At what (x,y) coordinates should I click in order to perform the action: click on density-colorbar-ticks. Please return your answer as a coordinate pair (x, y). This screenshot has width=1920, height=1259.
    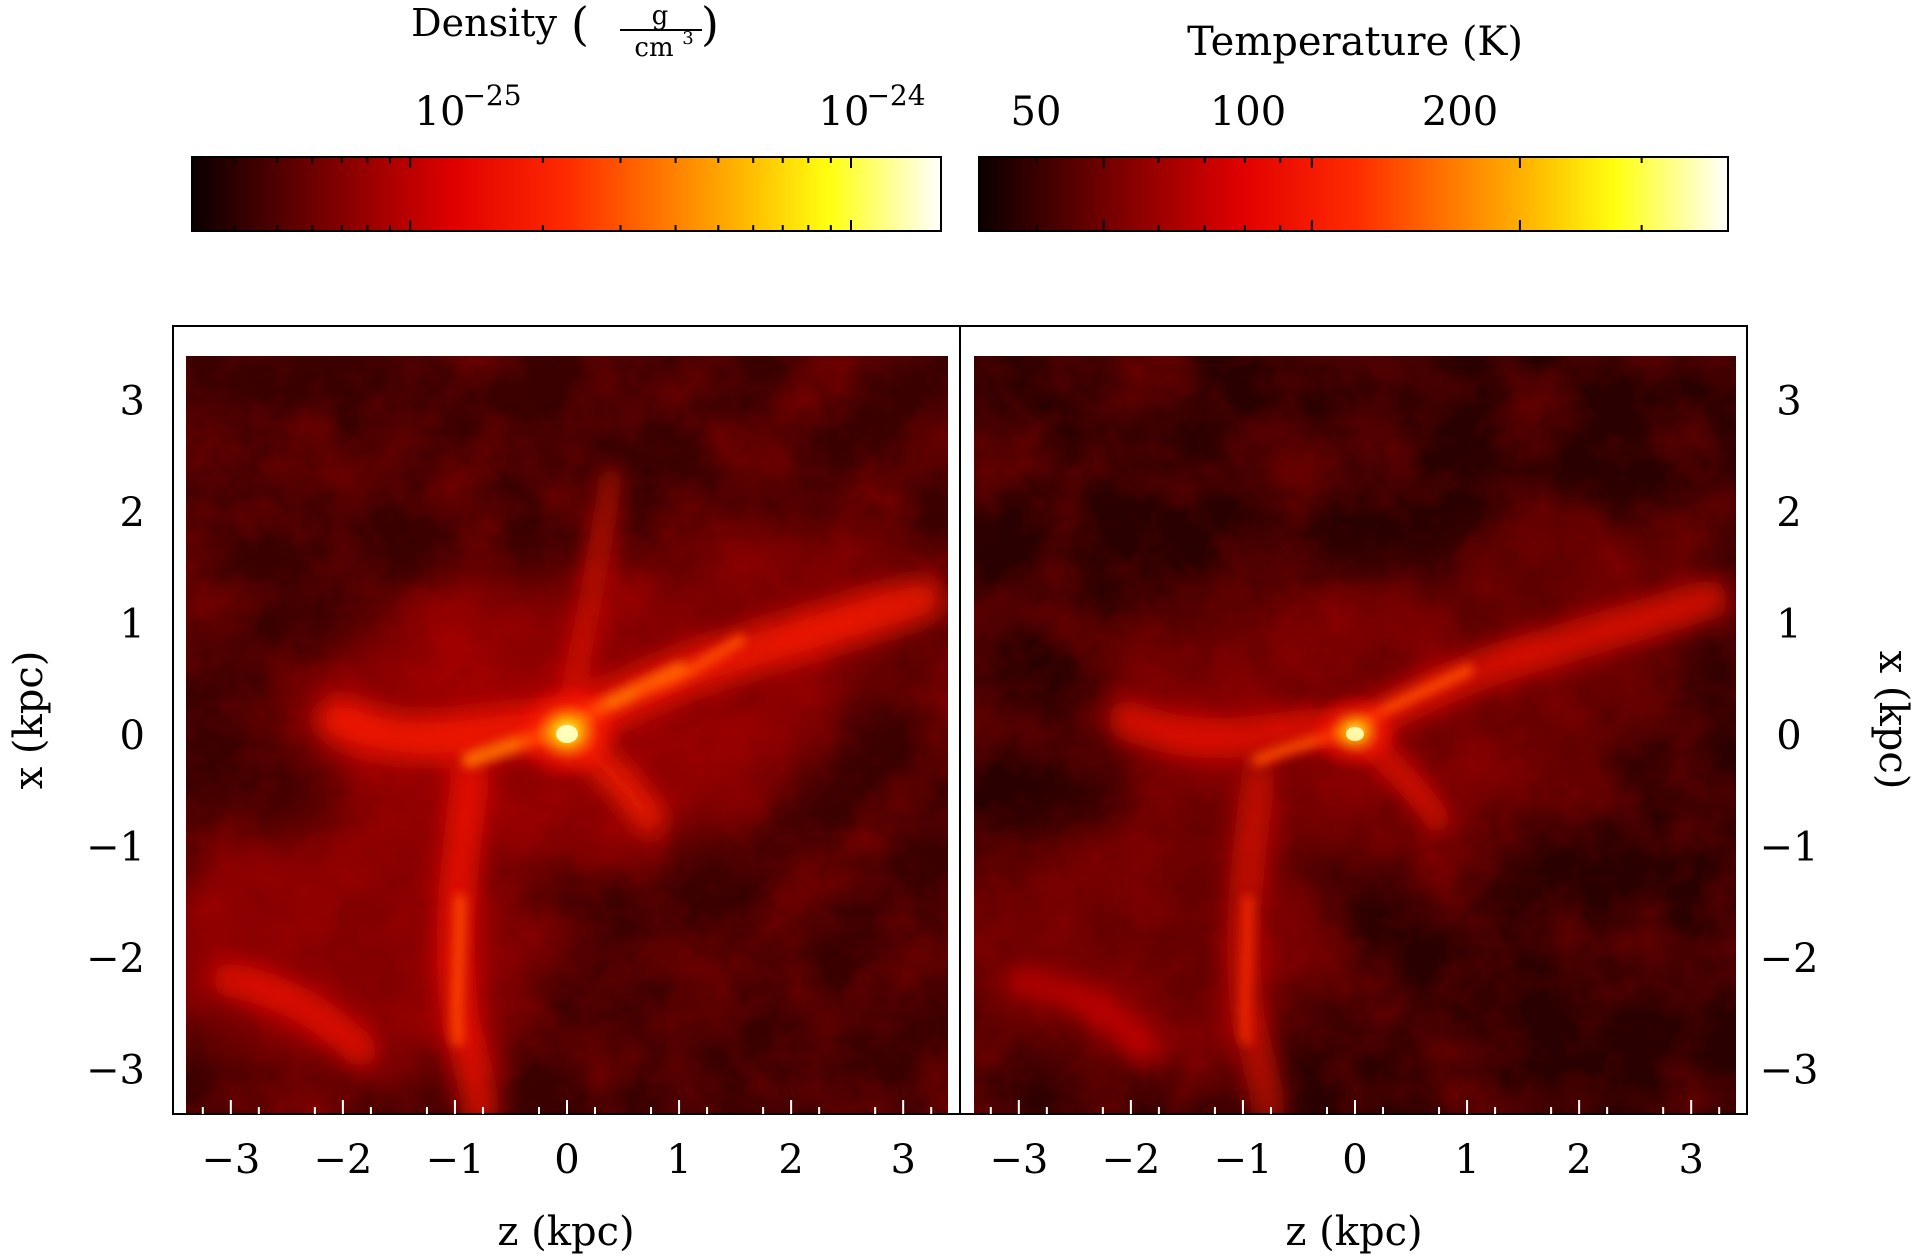
    Looking at the image, I should click on (543, 194).